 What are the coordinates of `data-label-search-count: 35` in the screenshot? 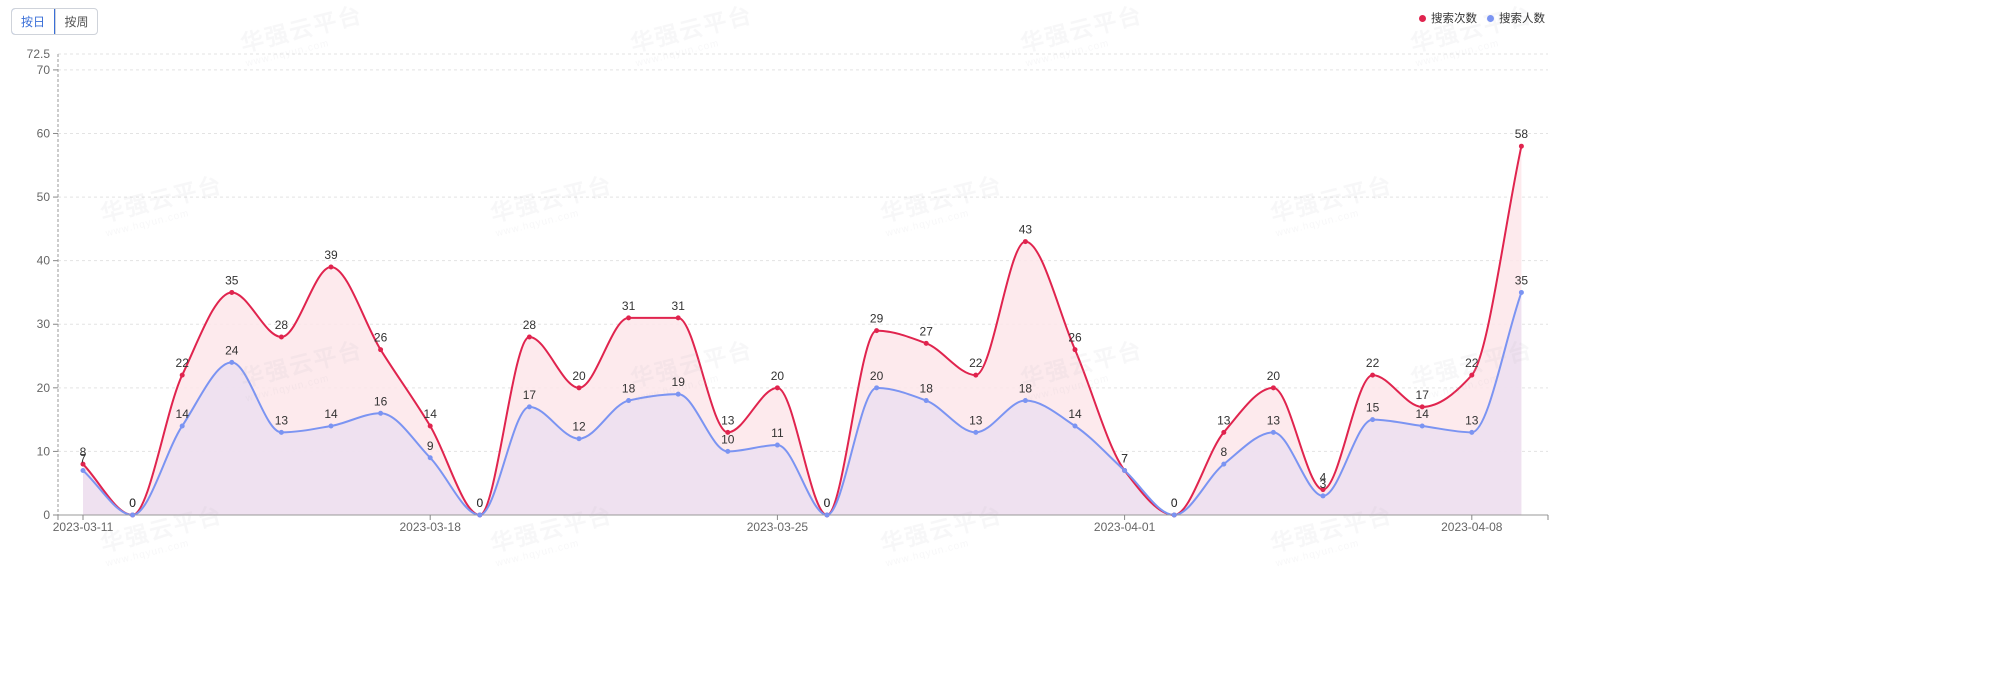 It's located at (232, 280).